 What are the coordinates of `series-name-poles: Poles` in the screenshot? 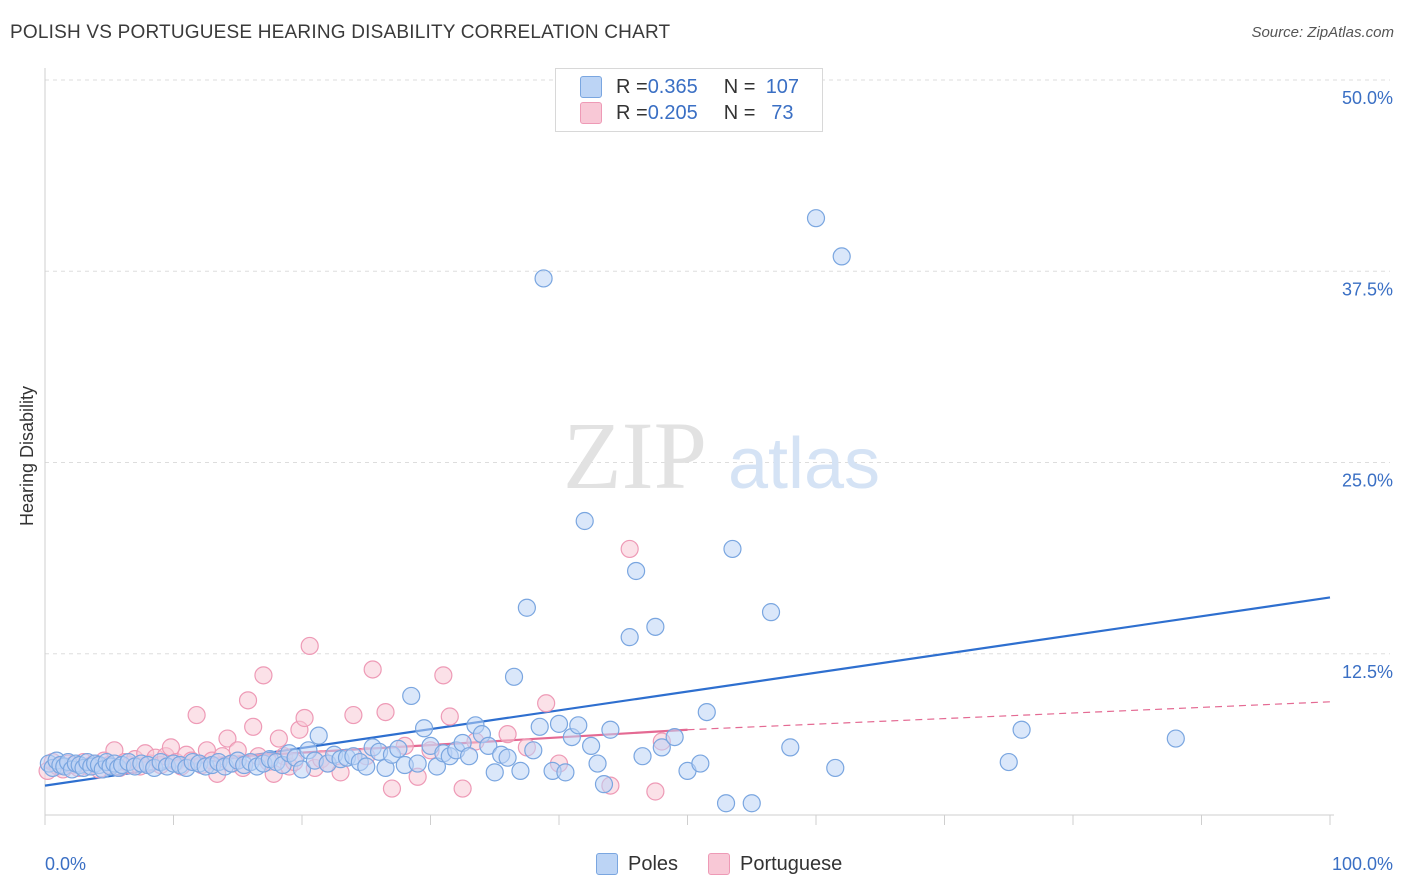 It's located at (653, 863).